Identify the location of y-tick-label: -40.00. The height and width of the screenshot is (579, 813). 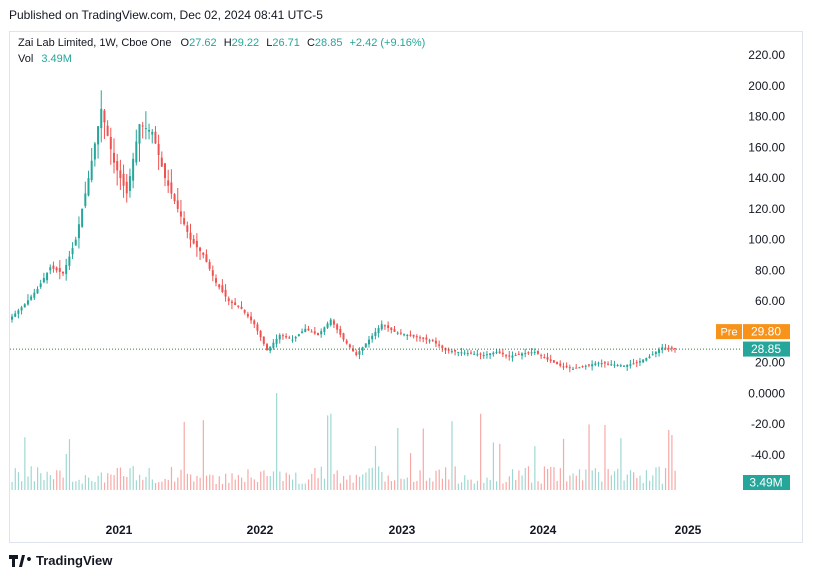
(768, 455).